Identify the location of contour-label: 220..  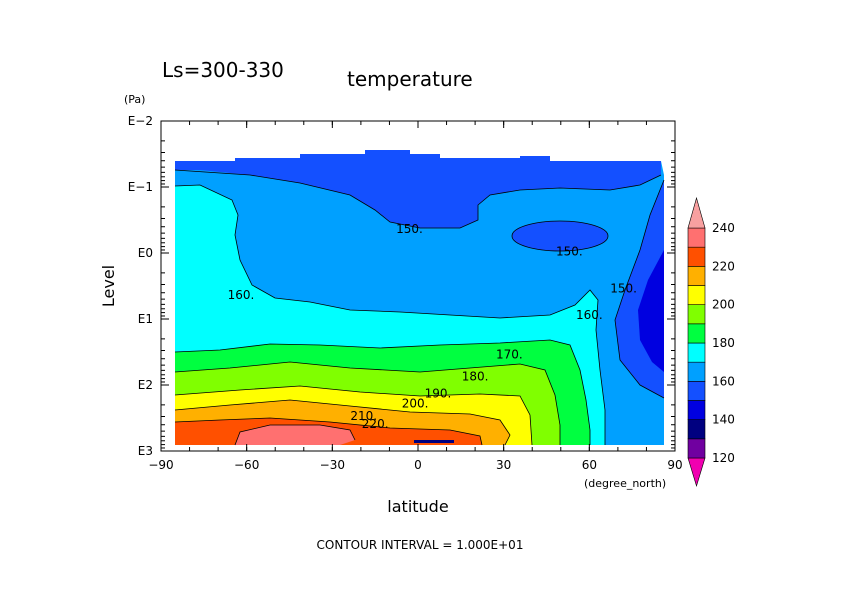
(375, 424).